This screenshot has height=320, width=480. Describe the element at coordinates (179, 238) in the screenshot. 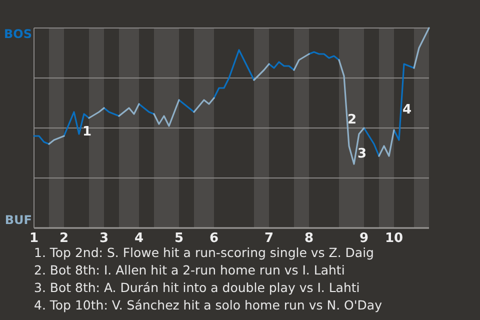

I see `x-tick-label: 5` at that location.